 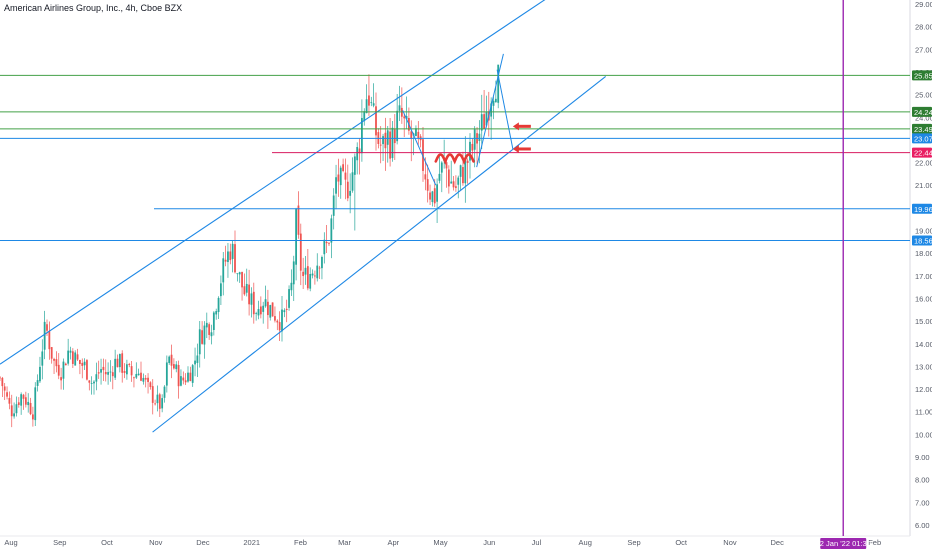 I want to click on swing-line, so click(x=419, y=148).